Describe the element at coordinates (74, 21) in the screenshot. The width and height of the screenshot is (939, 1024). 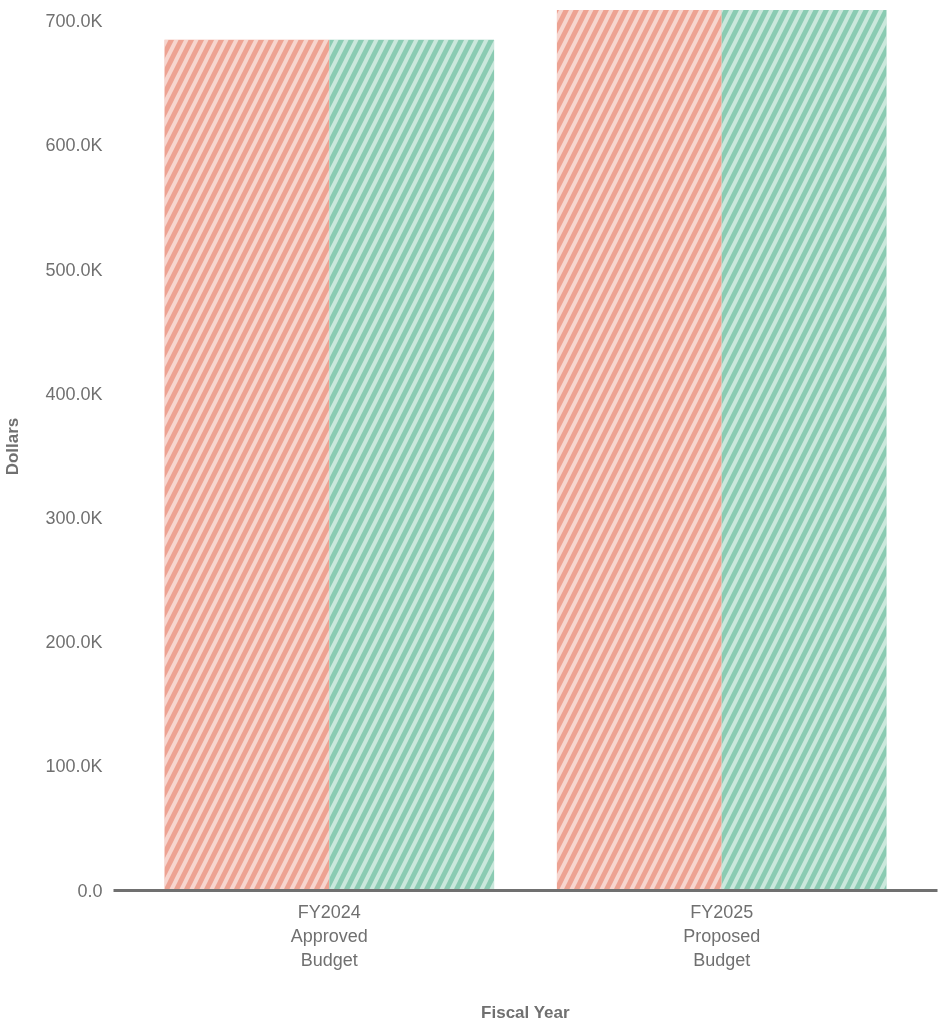
I see `y-tick-label: 700.0K` at that location.